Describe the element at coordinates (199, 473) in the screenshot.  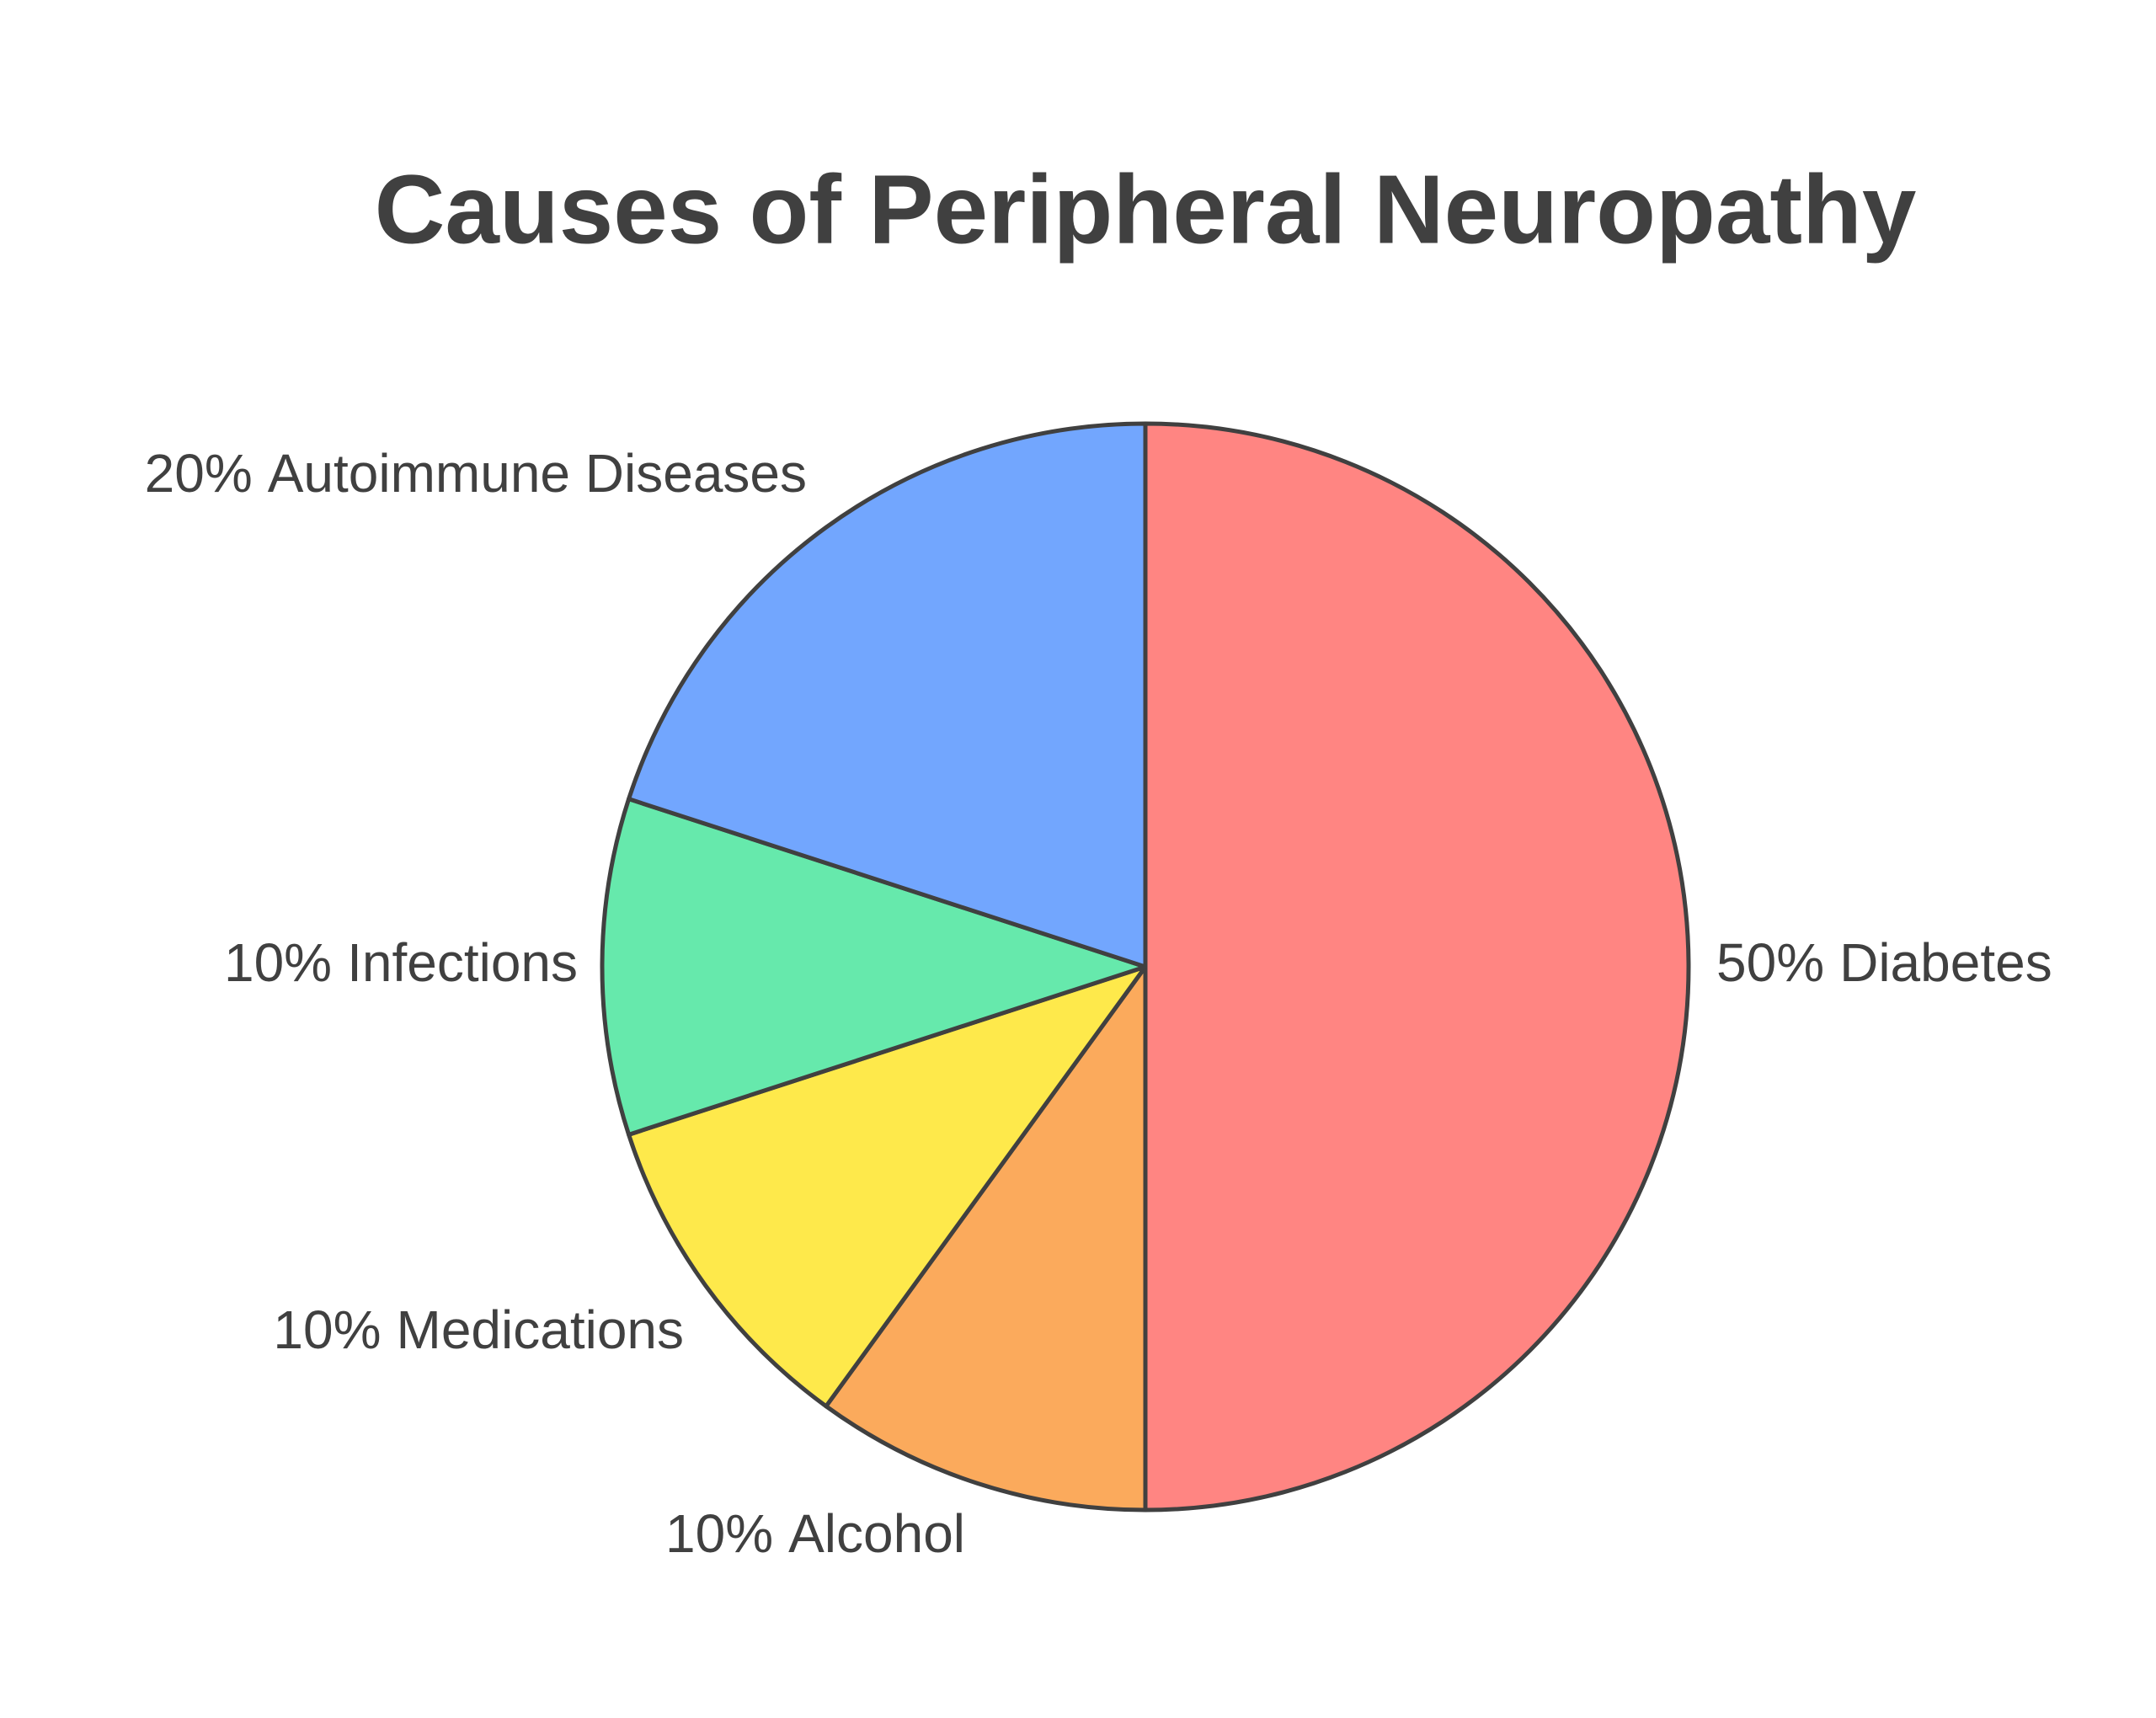
I see `value-label: 20%` at that location.